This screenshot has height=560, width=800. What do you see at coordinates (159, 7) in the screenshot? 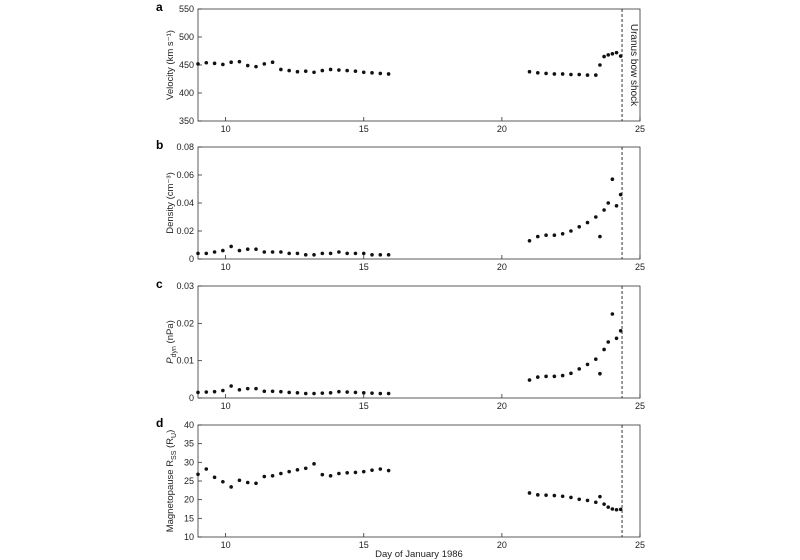
I see `panel-a-letter: a` at bounding box center [159, 7].